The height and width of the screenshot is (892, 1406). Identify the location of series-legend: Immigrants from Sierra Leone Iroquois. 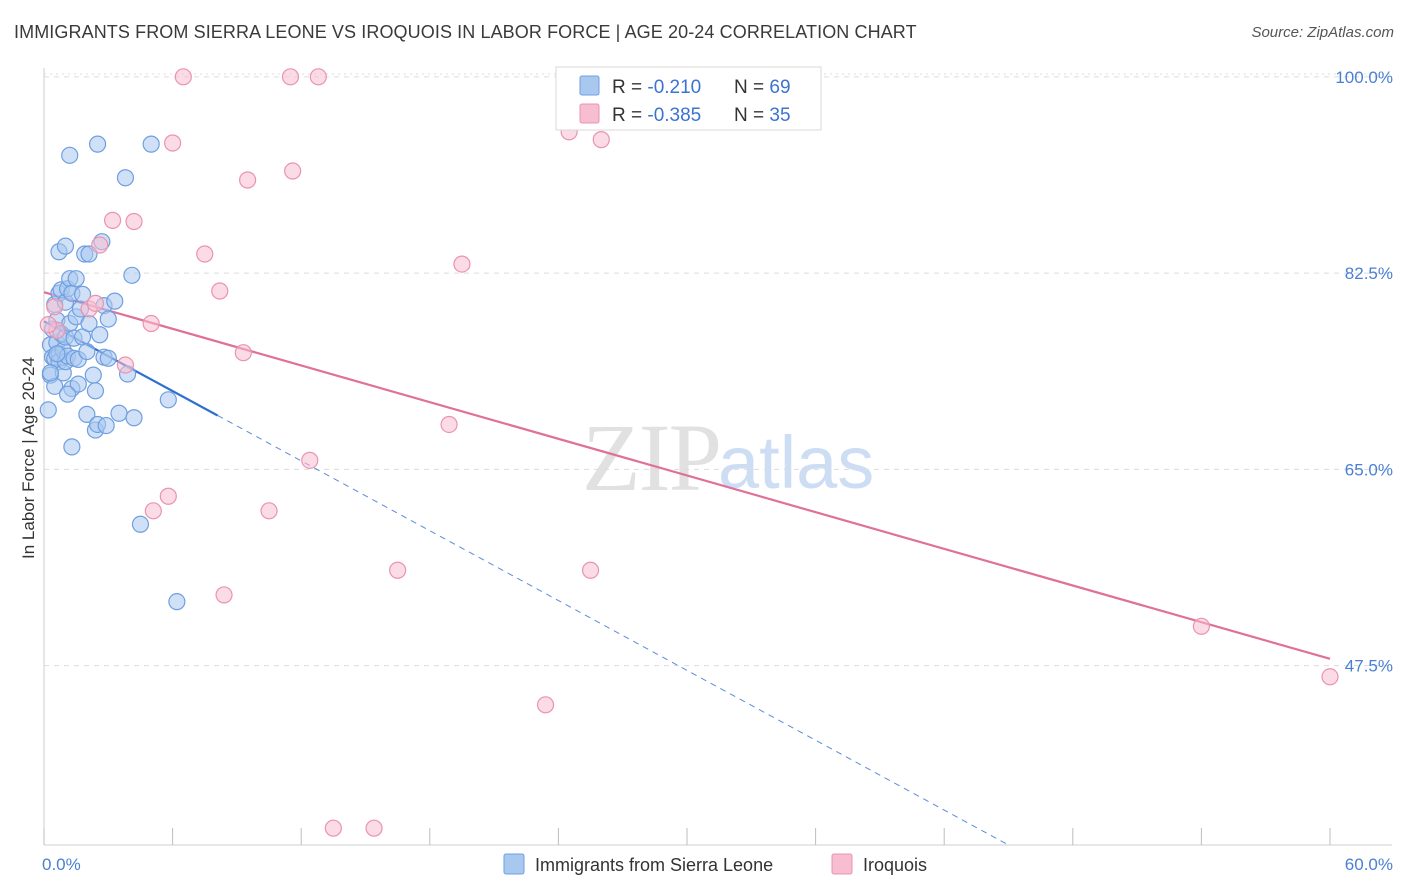
(715, 864).